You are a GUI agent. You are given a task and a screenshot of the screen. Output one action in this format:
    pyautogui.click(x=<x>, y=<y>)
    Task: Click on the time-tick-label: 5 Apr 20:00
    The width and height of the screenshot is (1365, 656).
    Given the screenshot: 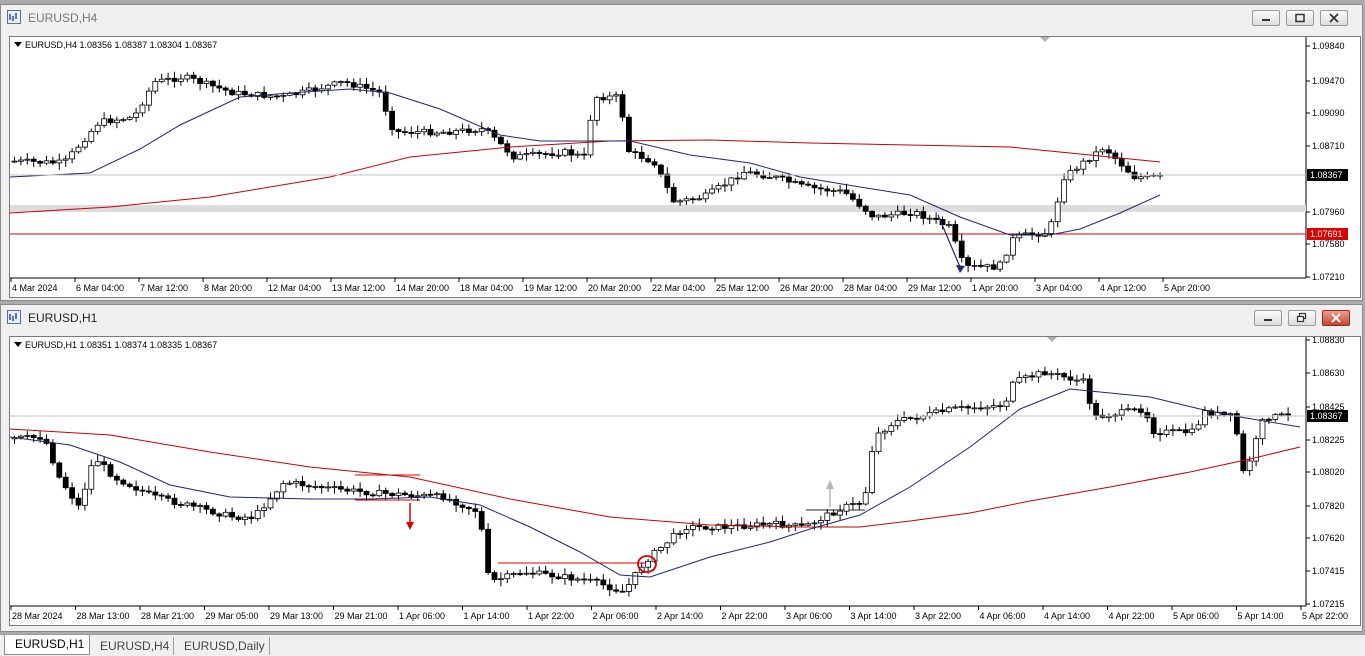 What is the action you would take?
    pyautogui.click(x=1187, y=288)
    